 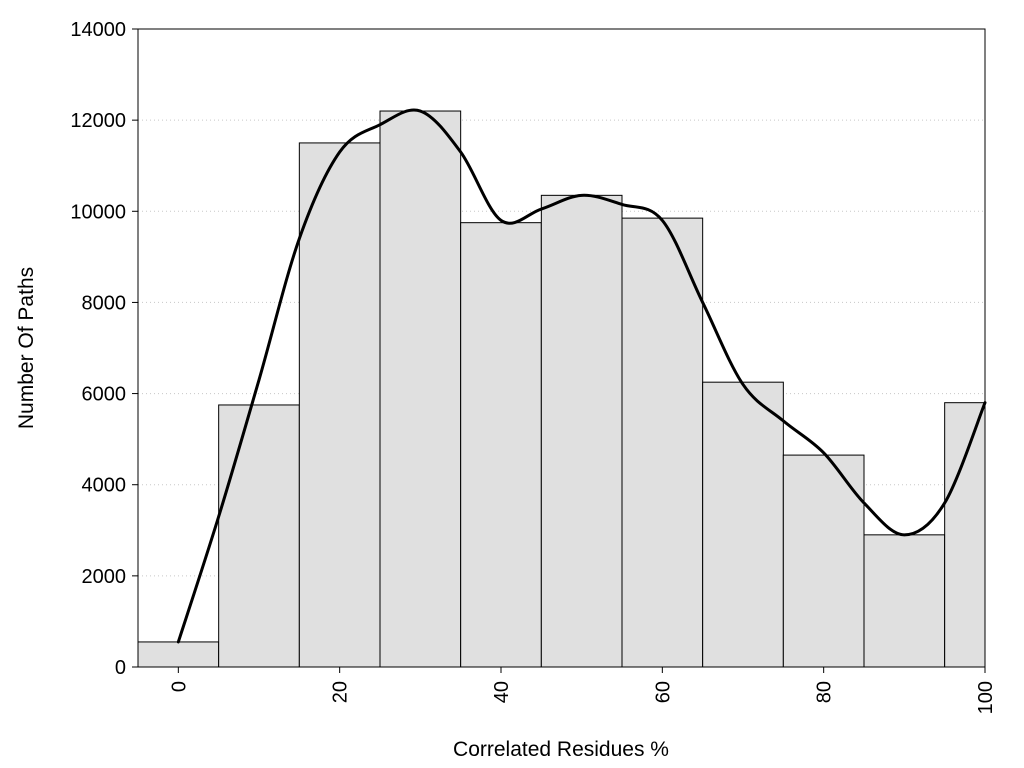 What do you see at coordinates (104, 349) in the screenshot?
I see `y-axis: 0 2000 4000 6000 8000 10000 12000 14000` at bounding box center [104, 349].